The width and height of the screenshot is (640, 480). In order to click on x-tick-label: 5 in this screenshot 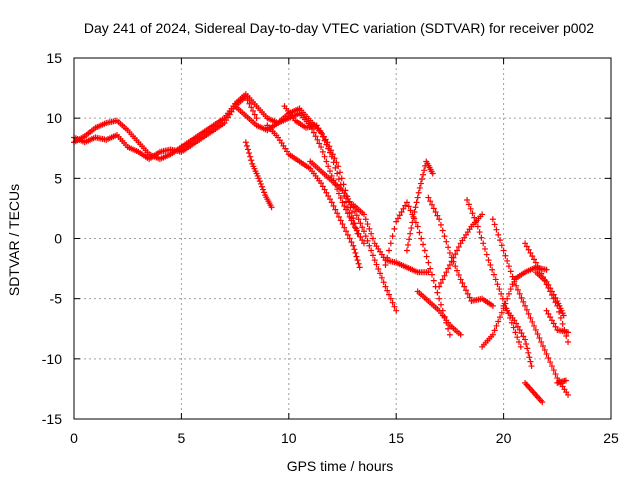, I will do `click(182, 438)`.